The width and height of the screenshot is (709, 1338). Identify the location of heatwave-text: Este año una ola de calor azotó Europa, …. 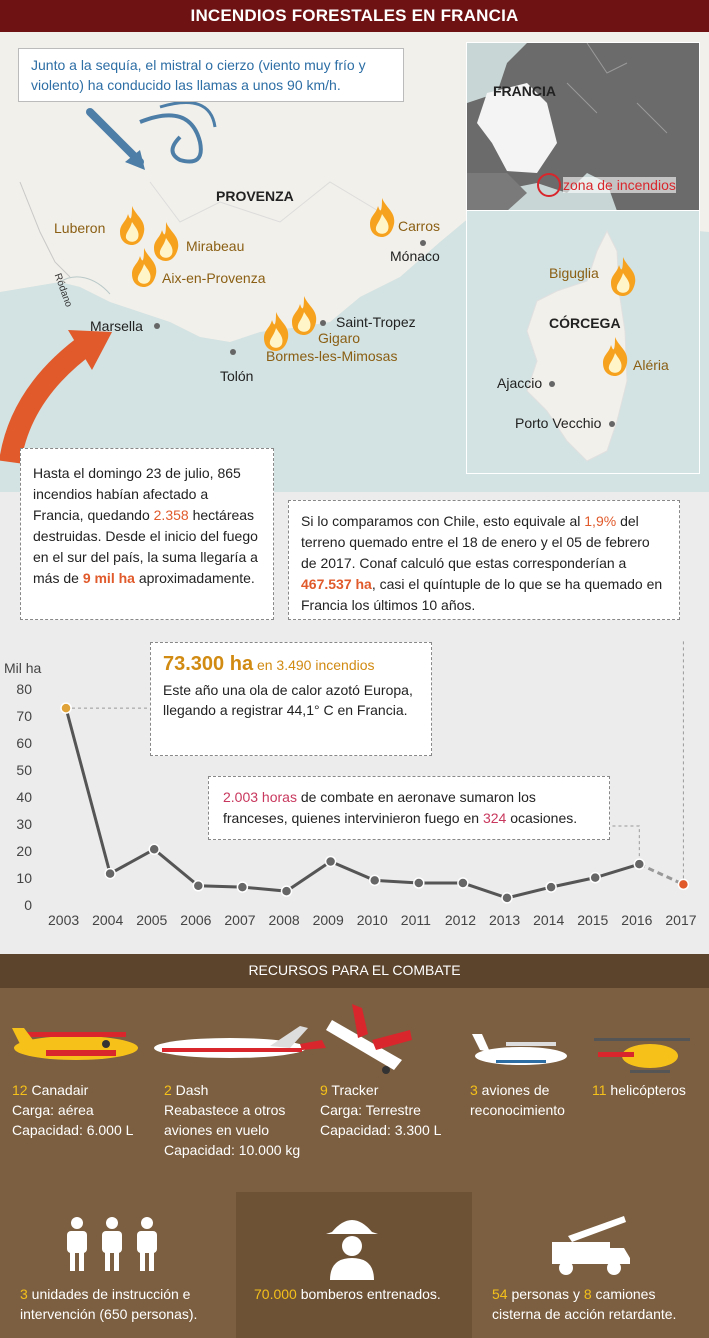
(288, 700).